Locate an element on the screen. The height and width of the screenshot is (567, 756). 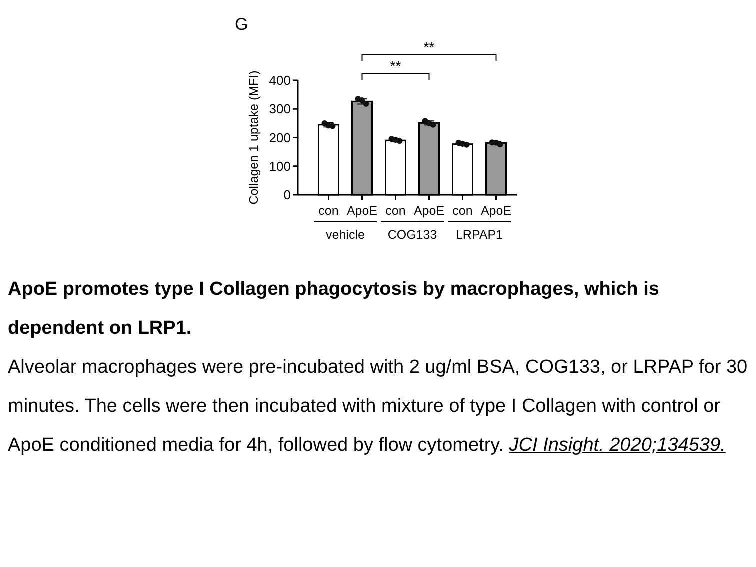
text: JCI Insight. 2020;134539. is located at coordinates (617, 445).